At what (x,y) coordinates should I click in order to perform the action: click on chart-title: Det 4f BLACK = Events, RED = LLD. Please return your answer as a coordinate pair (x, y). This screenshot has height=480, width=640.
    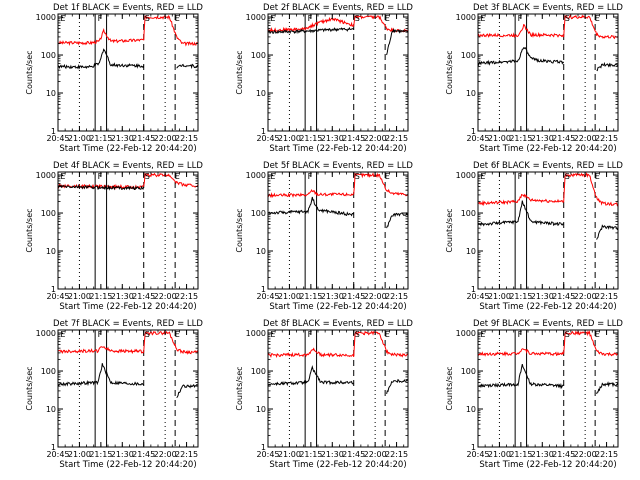
    Looking at the image, I should click on (128, 166).